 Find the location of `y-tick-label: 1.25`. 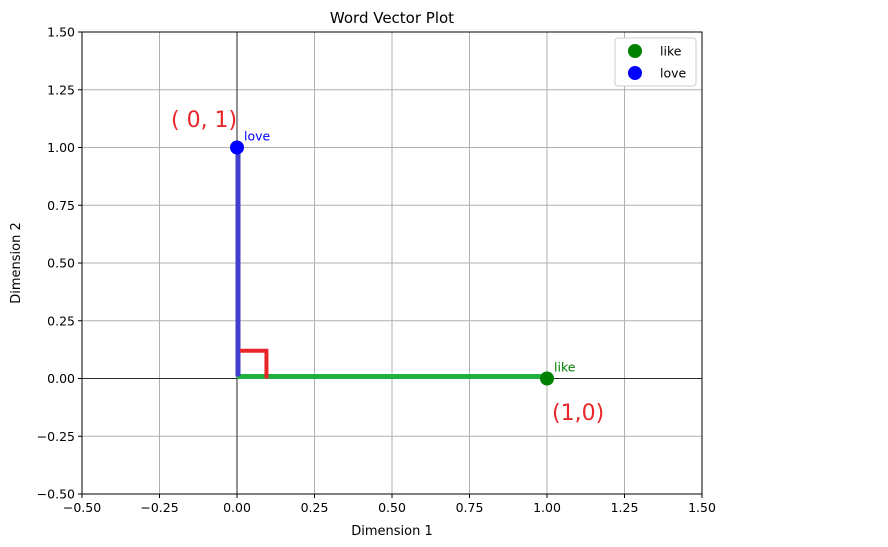

y-tick-label: 1.25 is located at coordinates (61, 89).